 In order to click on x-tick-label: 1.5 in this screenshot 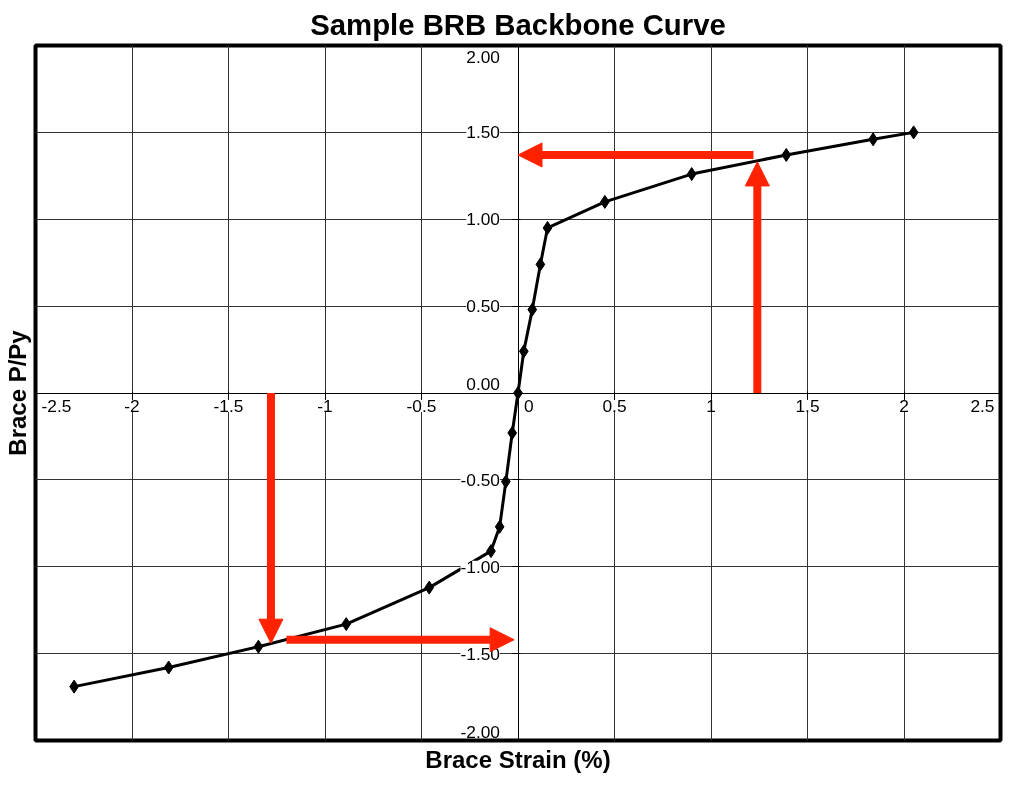, I will do `click(807, 406)`.